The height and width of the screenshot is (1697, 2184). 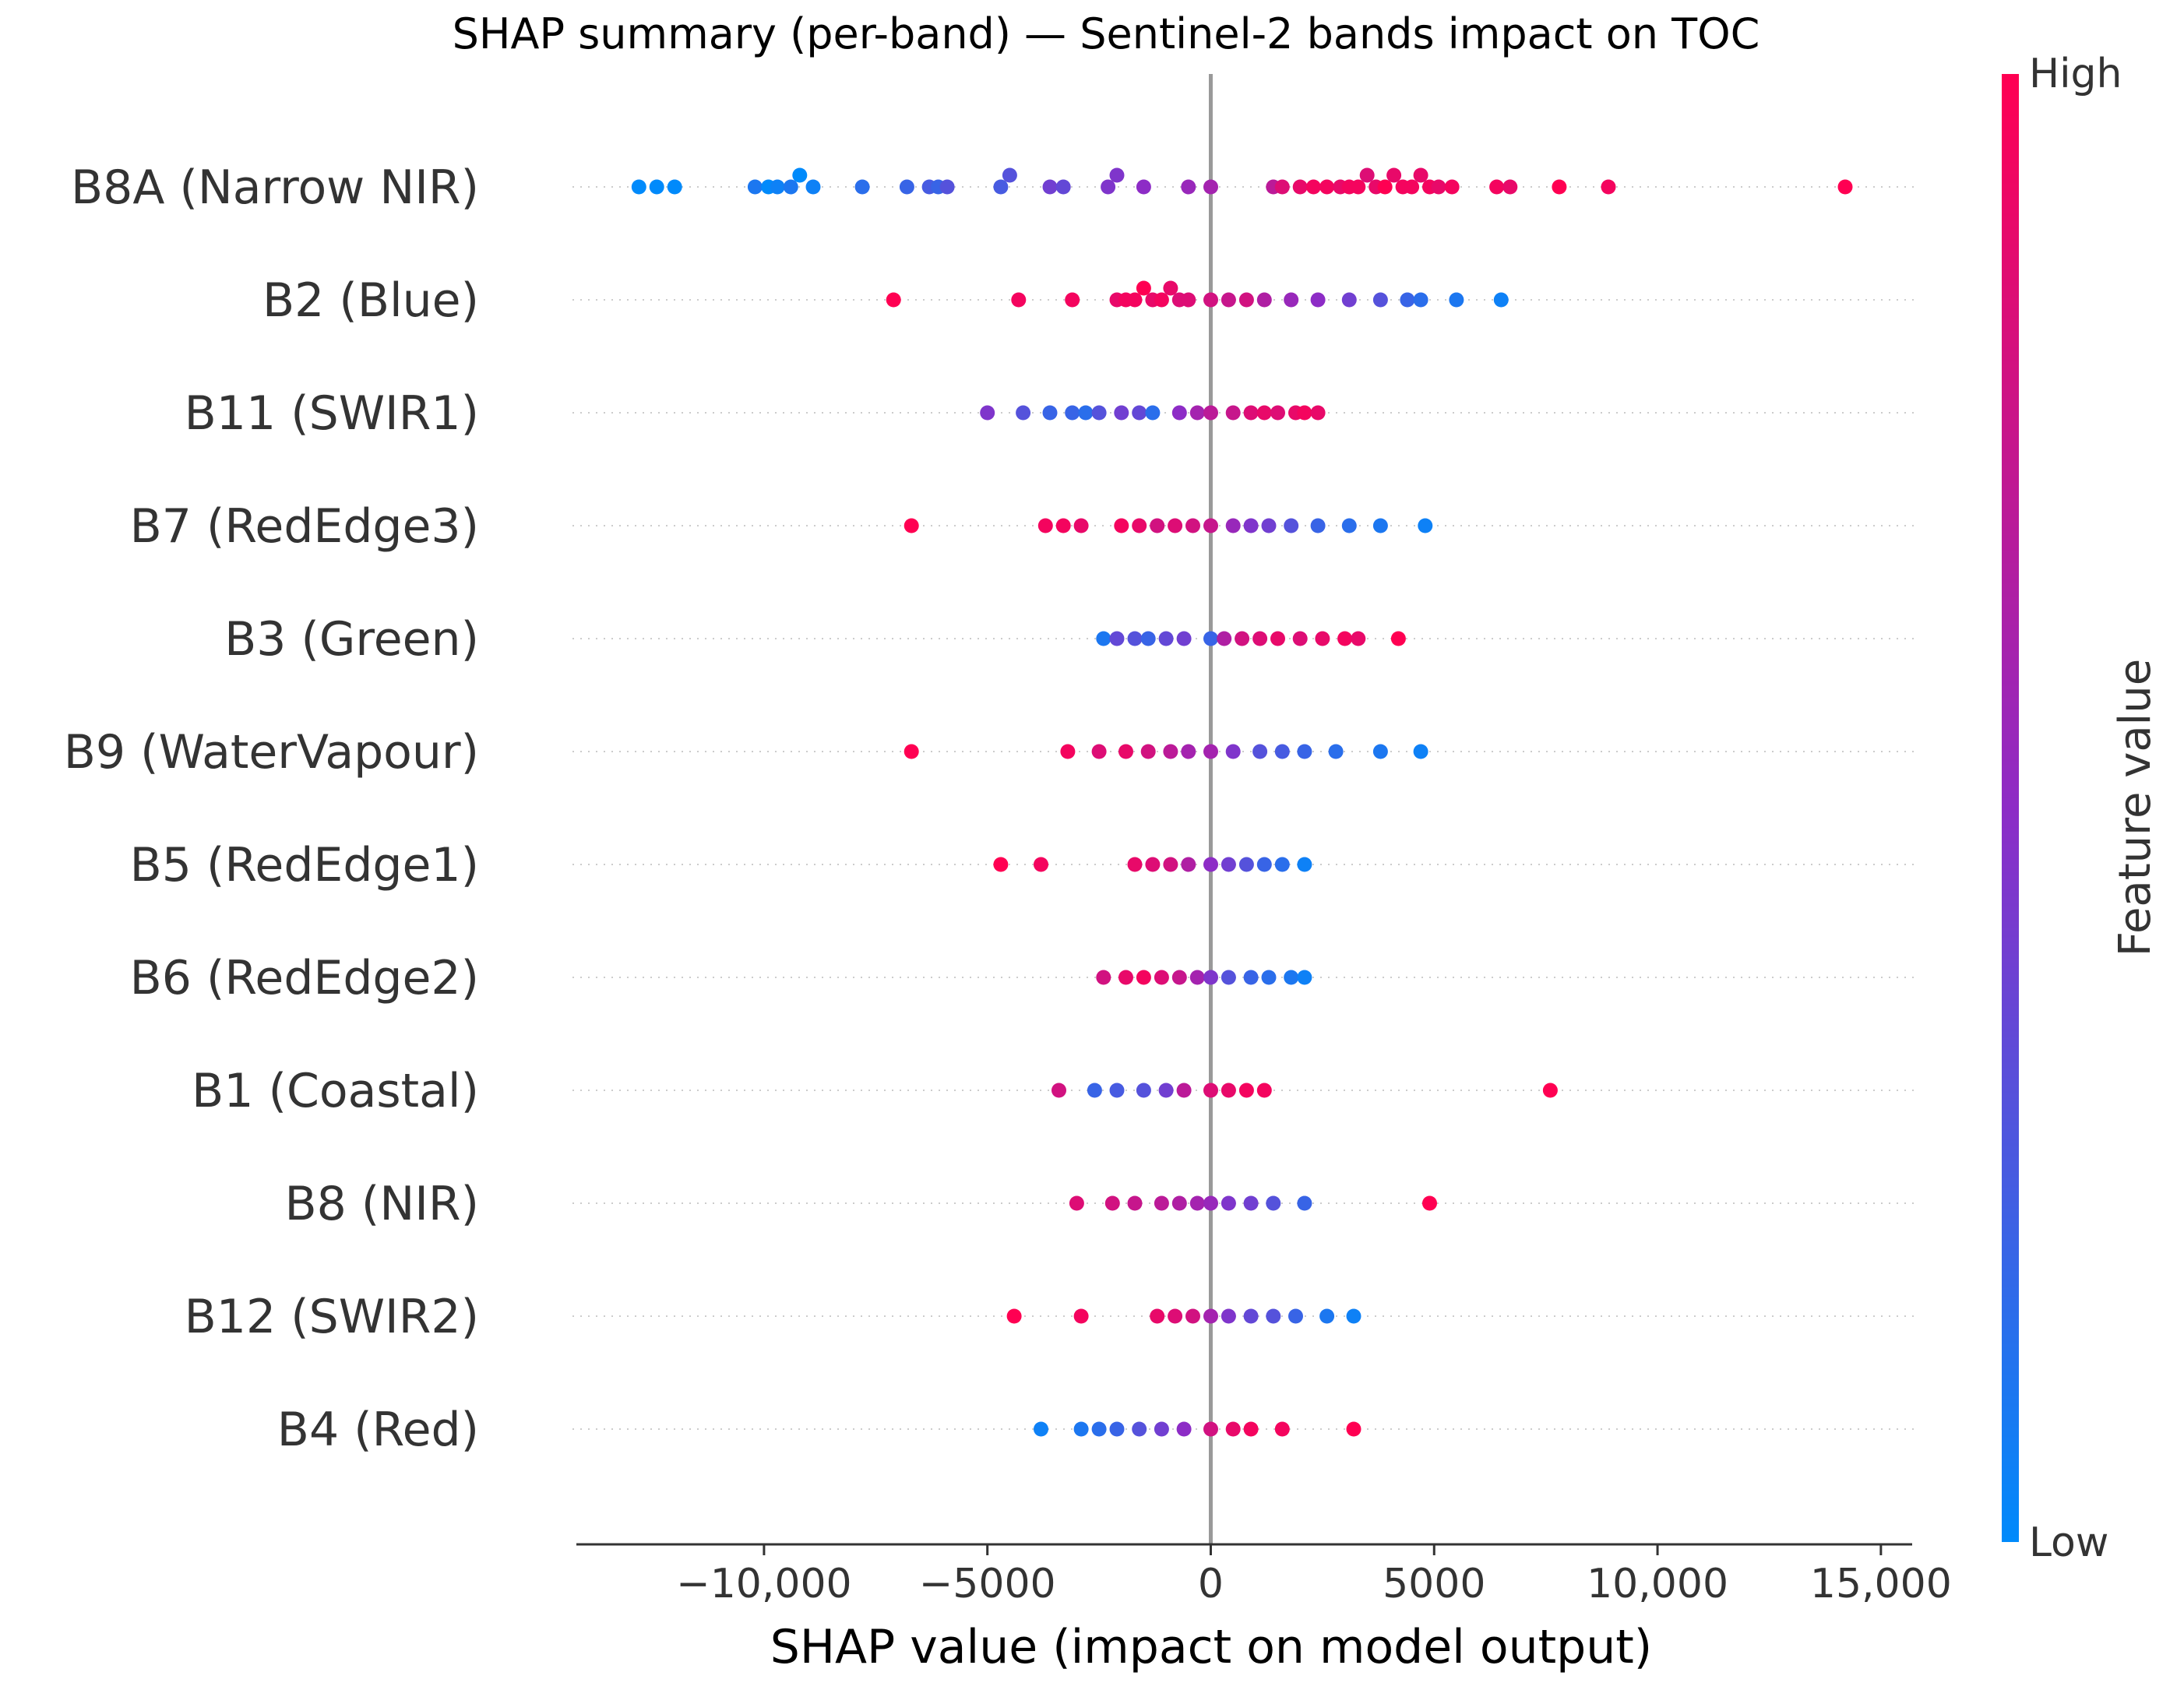 What do you see at coordinates (378, 1430) in the screenshot?
I see `feature-label: B4 (Red)` at bounding box center [378, 1430].